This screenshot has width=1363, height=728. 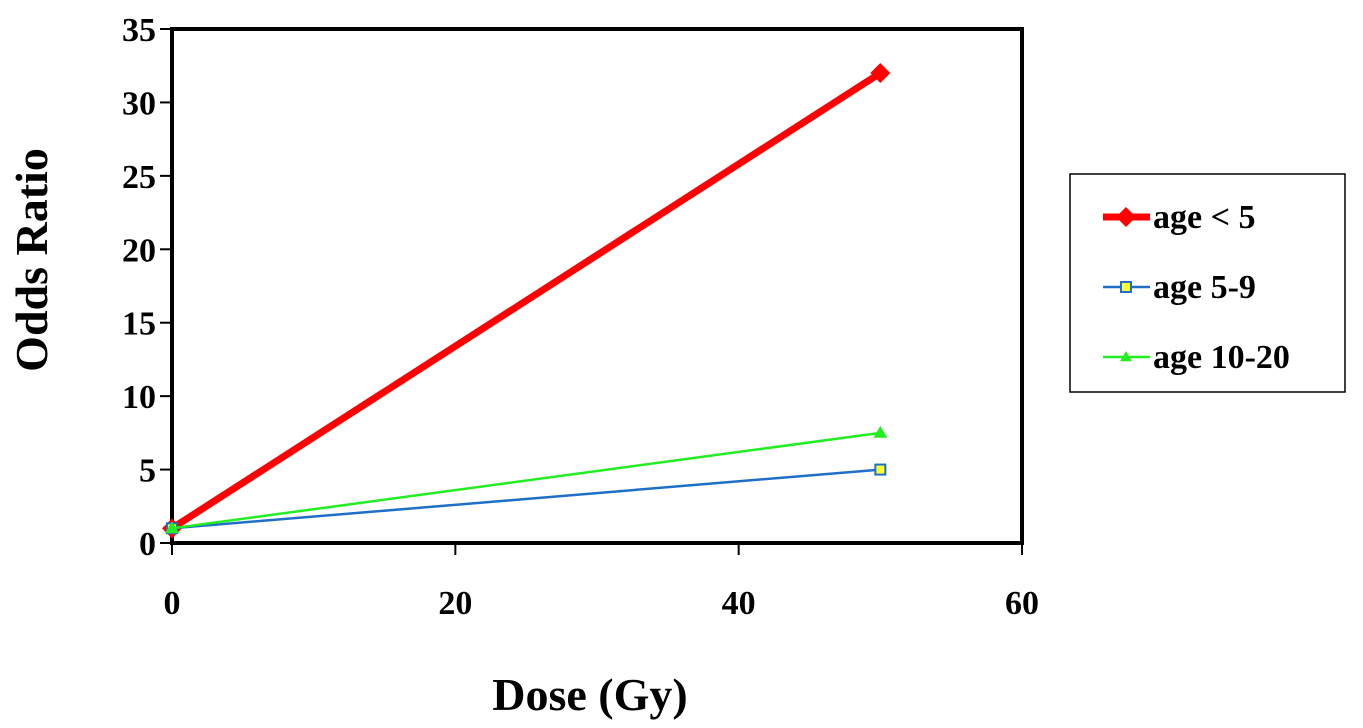 I want to click on y-tick-label: 0, so click(x=147, y=544).